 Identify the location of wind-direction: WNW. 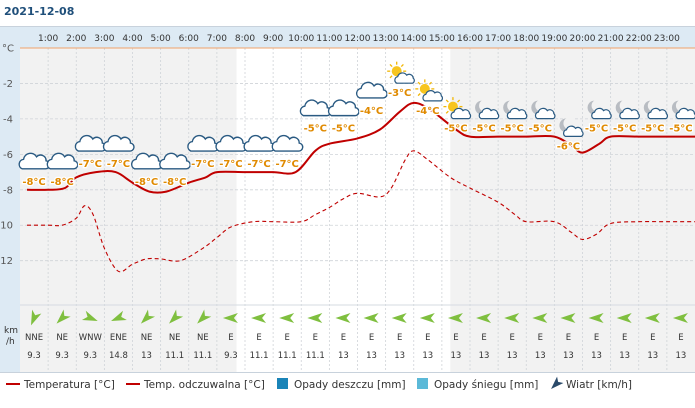
(91, 338).